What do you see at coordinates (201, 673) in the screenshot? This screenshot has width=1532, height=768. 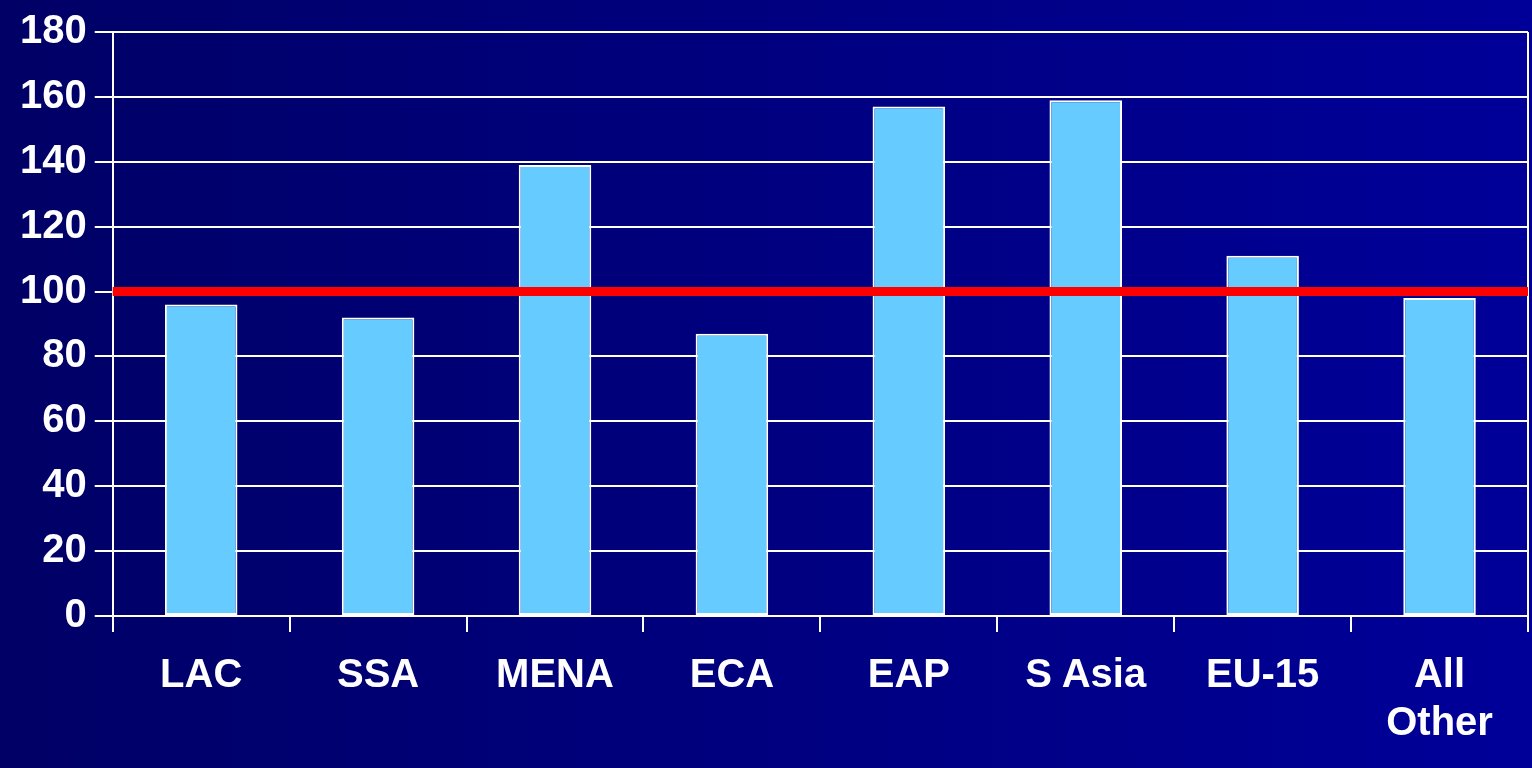 I see `x-tick-label: LAC` at bounding box center [201, 673].